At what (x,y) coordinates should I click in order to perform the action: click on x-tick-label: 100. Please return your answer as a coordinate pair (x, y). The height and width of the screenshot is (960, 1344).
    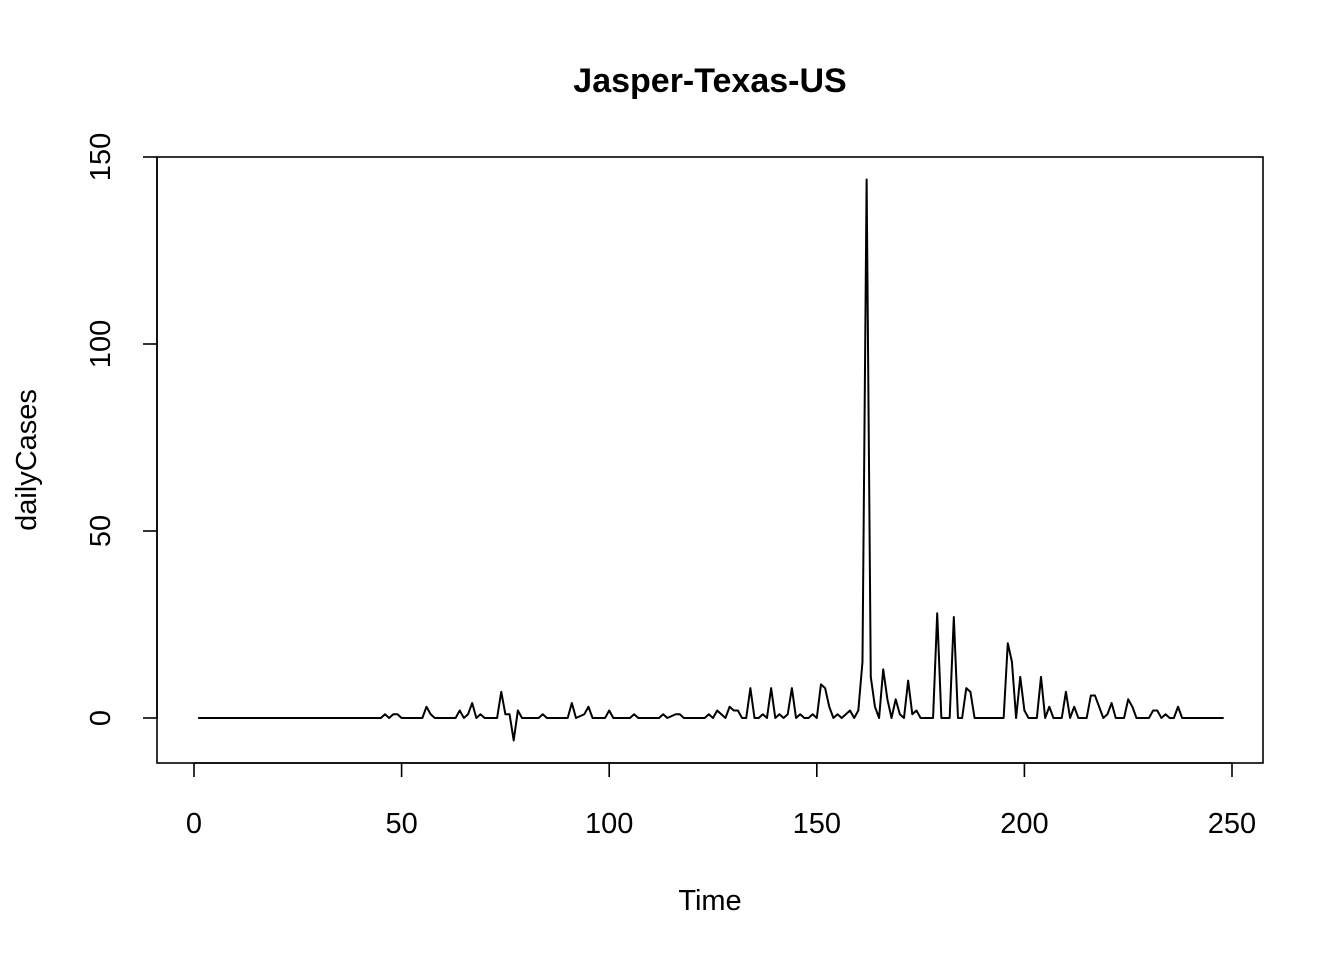
    Looking at the image, I should click on (609, 824).